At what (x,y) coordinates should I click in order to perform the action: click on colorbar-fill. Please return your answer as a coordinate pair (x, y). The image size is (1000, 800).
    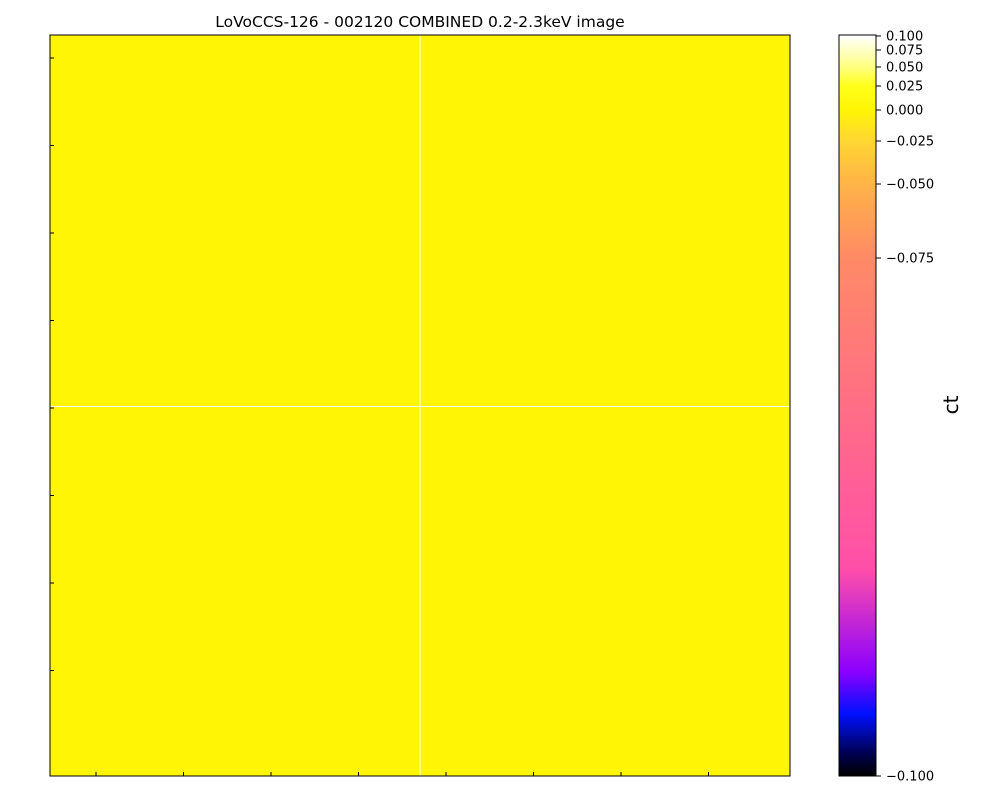
    Looking at the image, I should click on (857, 405).